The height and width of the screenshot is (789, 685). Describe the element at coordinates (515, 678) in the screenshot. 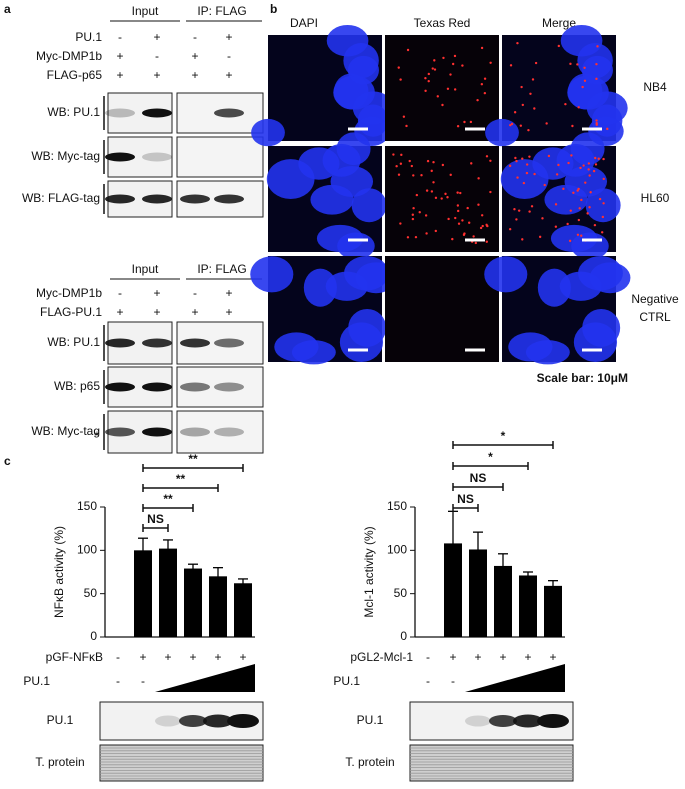

I see `dose-wedge` at that location.